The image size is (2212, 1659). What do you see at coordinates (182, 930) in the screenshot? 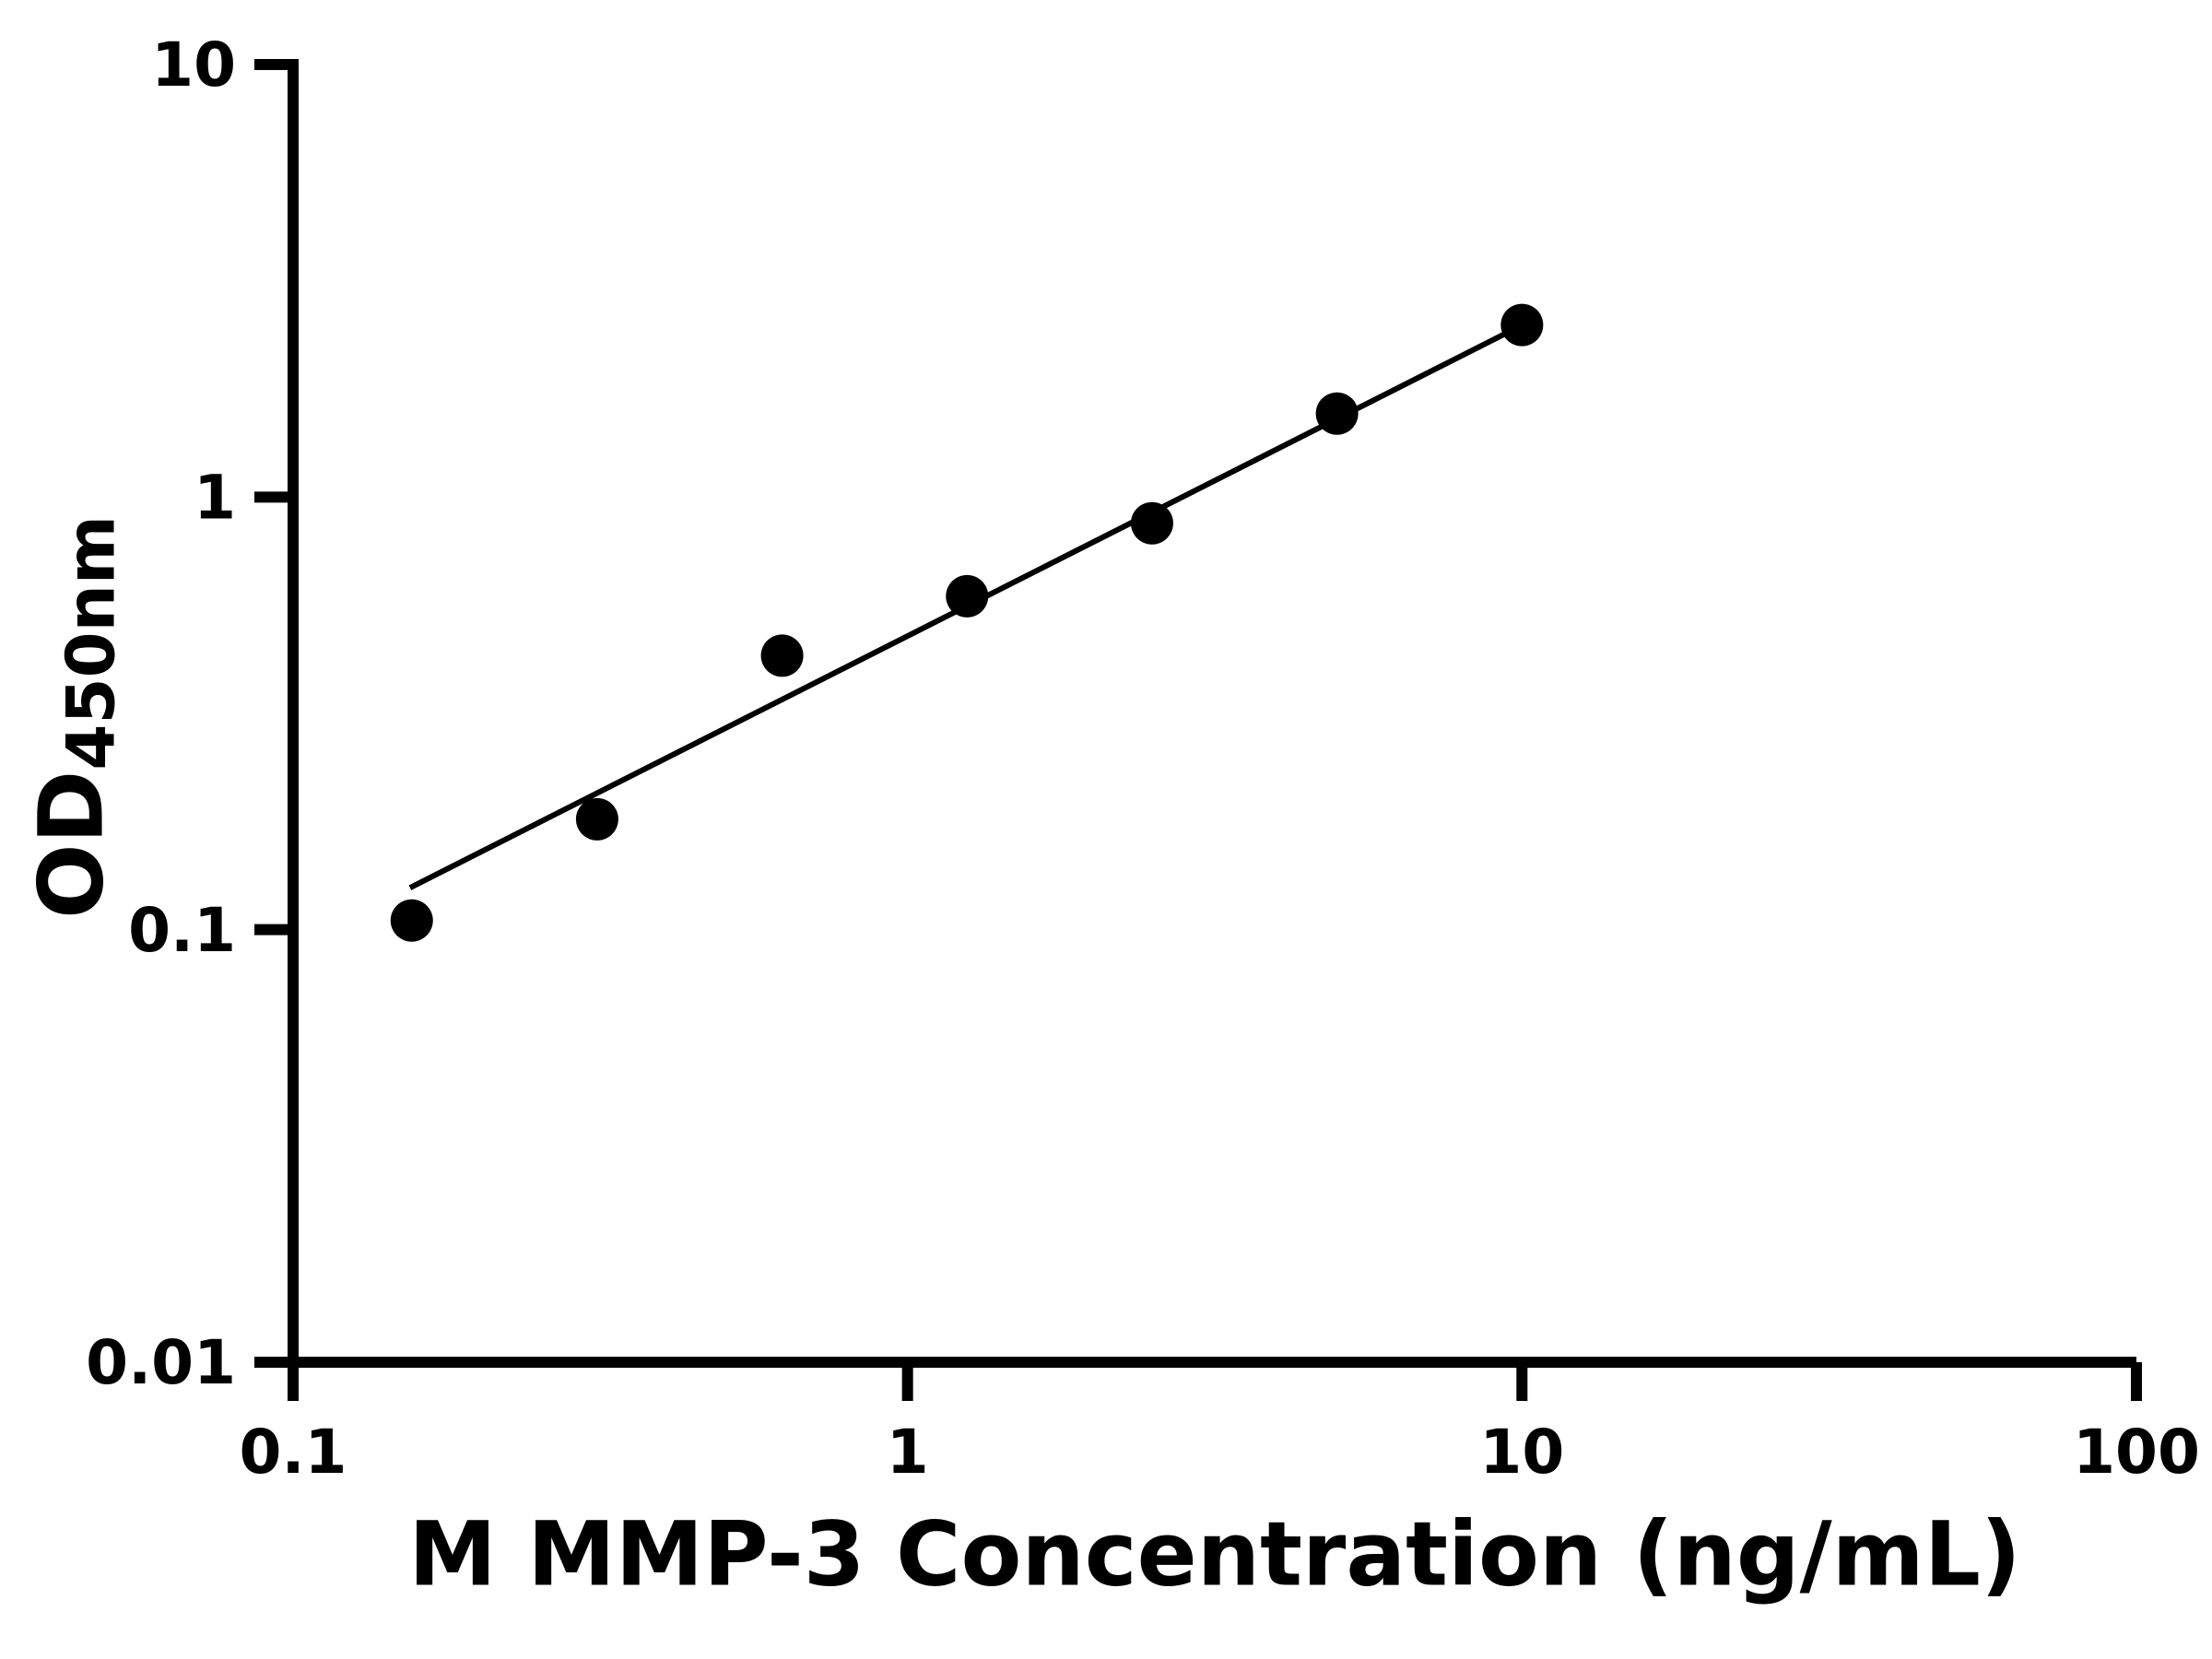
I see `y-tick-label: 0.1` at bounding box center [182, 930].